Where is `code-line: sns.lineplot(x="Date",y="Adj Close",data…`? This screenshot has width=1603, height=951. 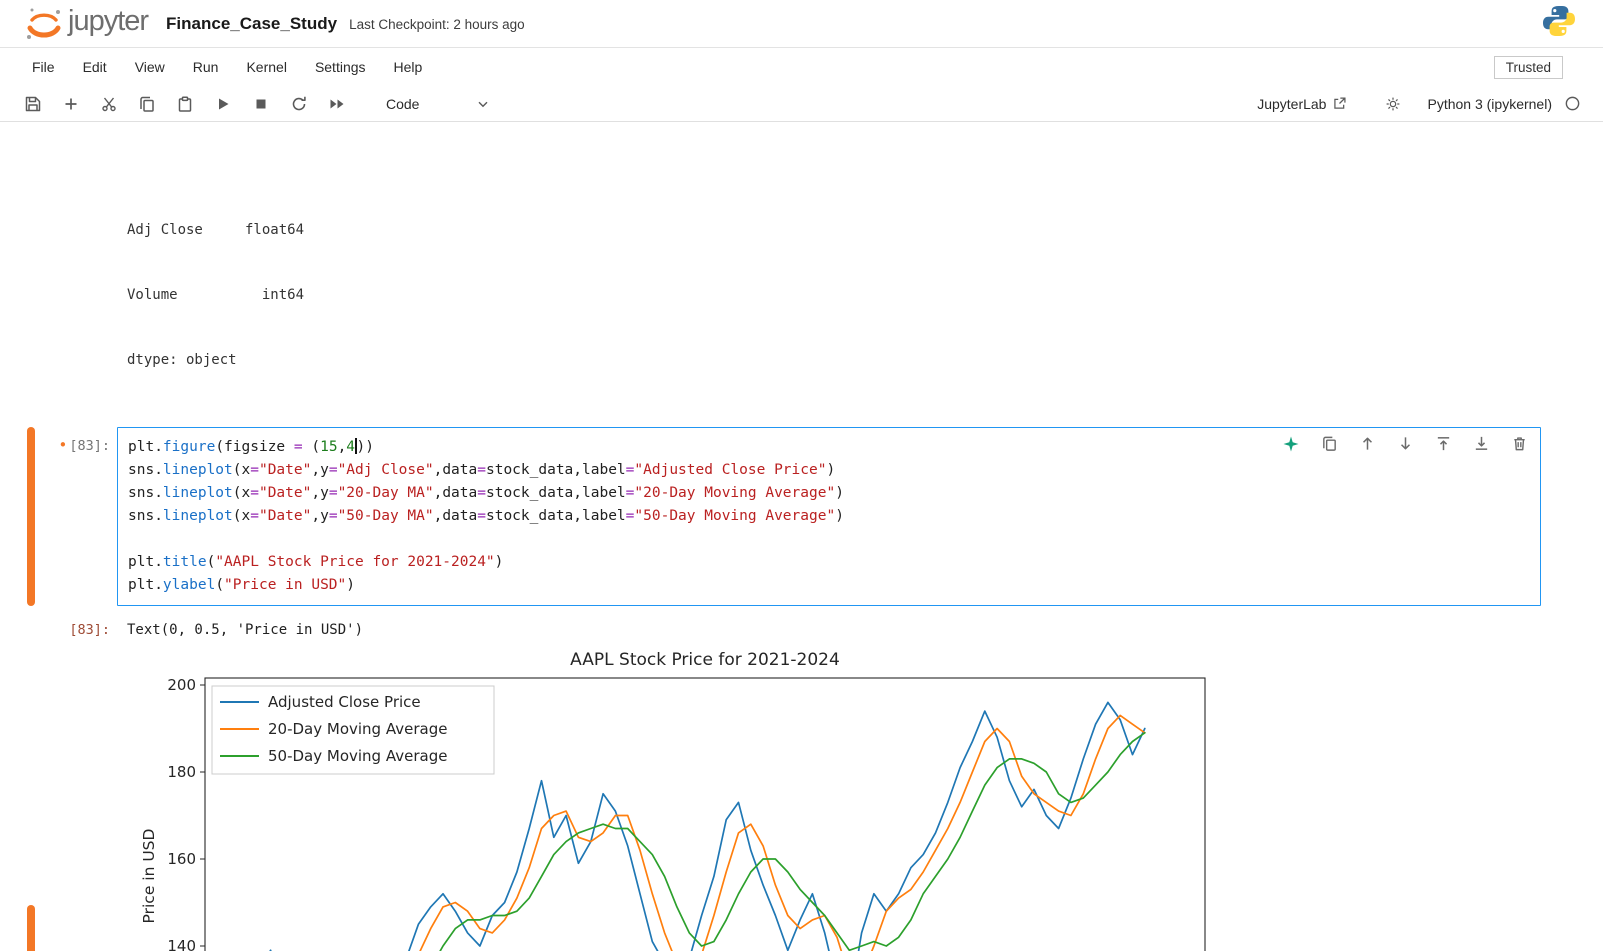
code-line: sns.lineplot(x="Date",y="Adj Close",data… is located at coordinates (482, 470).